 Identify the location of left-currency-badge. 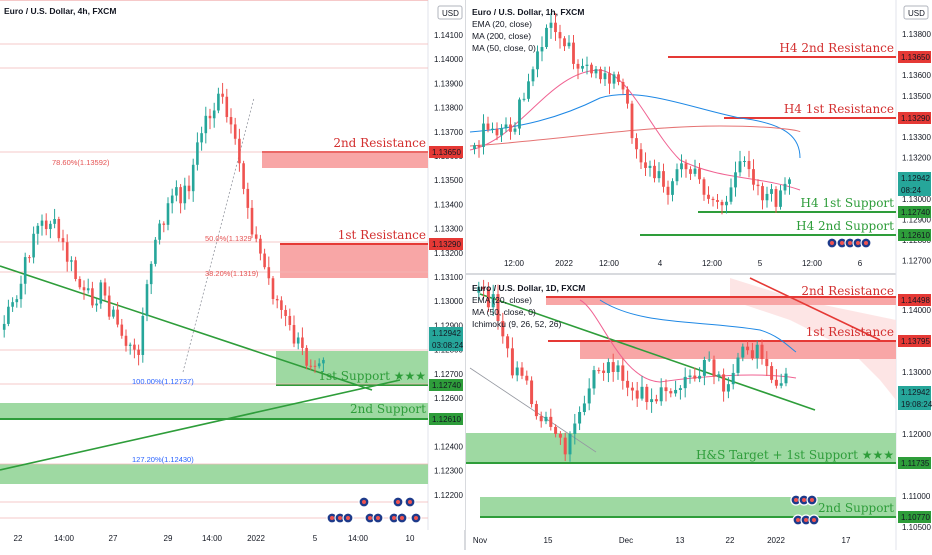
(450, 12).